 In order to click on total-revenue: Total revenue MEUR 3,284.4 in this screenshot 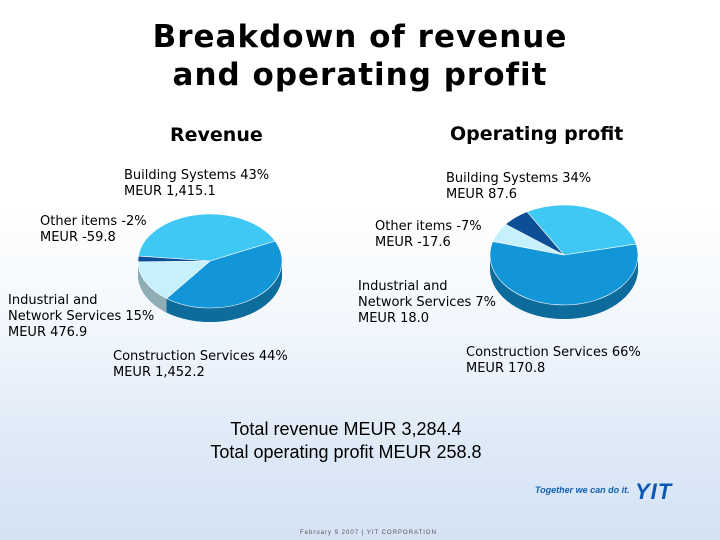, I will do `click(346, 429)`.